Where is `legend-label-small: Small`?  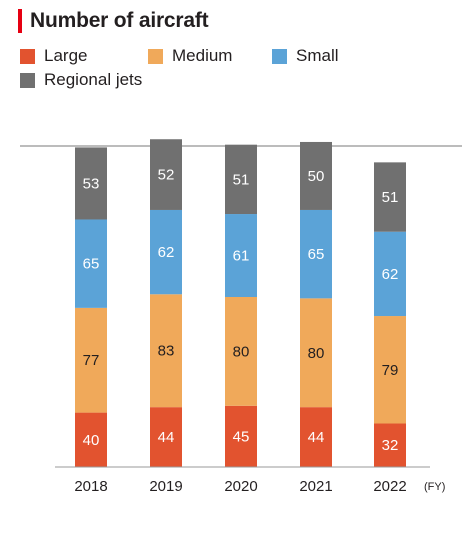 legend-label-small: Small is located at coordinates (317, 55).